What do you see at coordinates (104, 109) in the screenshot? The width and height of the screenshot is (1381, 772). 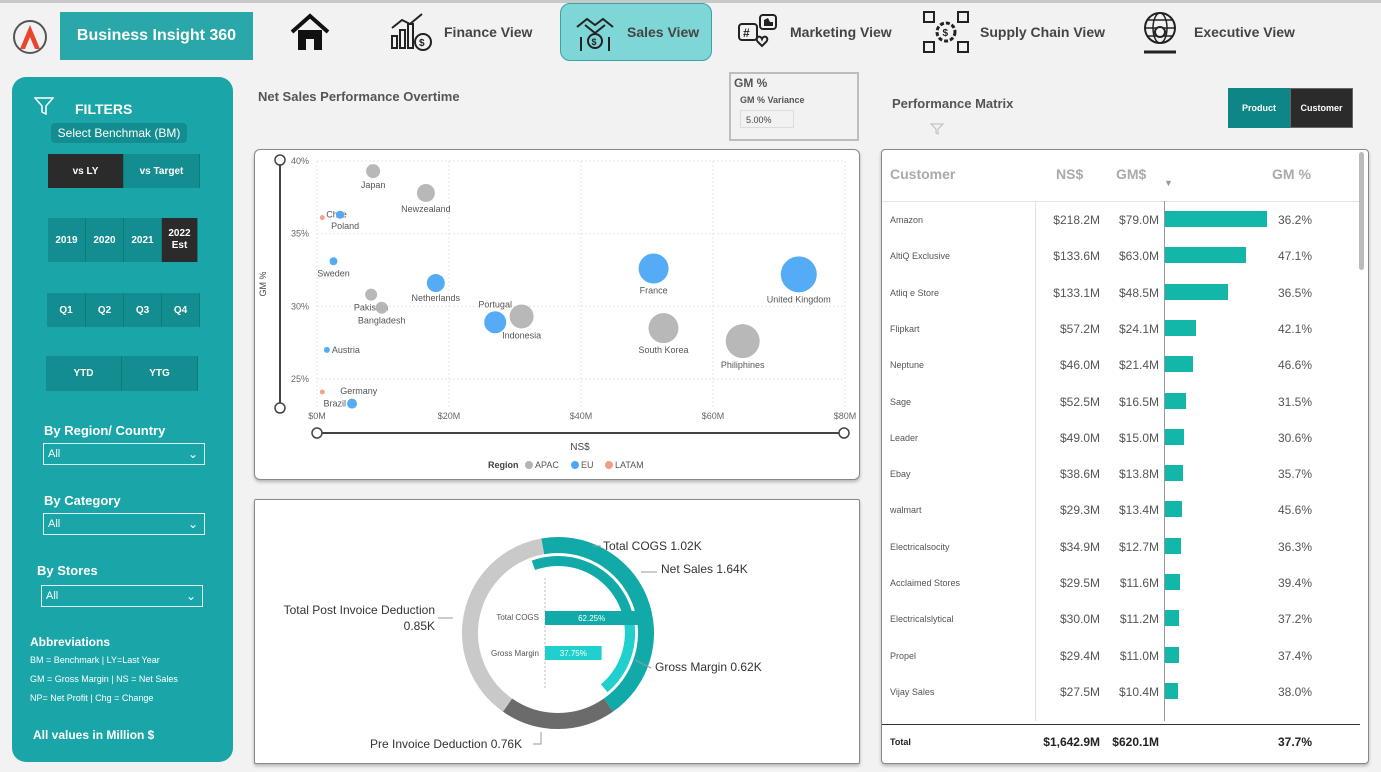 I see `filters-title: FILTERS` at bounding box center [104, 109].